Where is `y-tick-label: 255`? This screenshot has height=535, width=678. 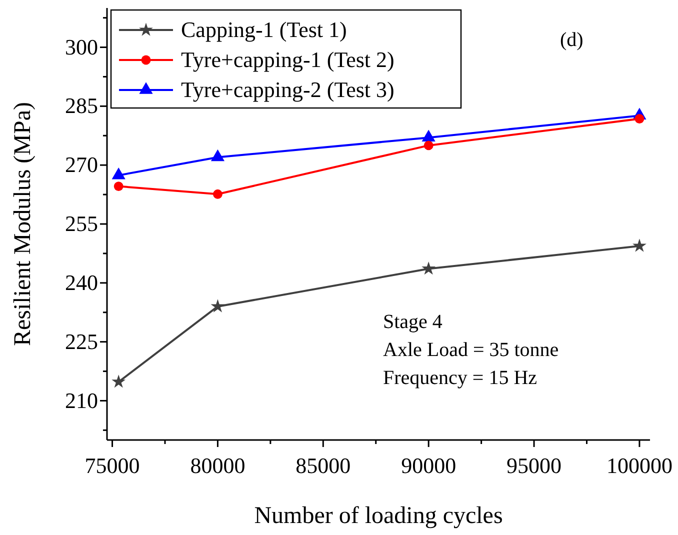
y-tick-label: 255 is located at coordinates (81, 223).